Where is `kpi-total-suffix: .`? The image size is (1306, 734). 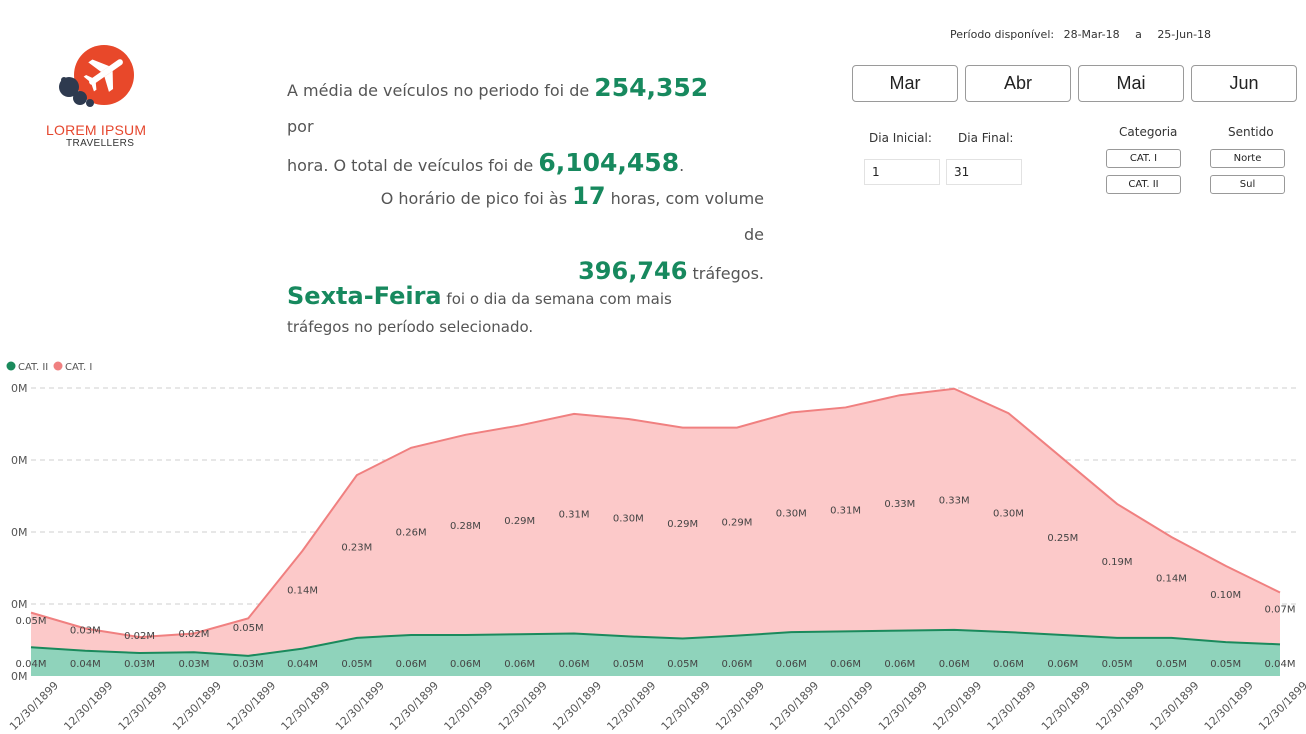 kpi-total-suffix: . is located at coordinates (682, 165).